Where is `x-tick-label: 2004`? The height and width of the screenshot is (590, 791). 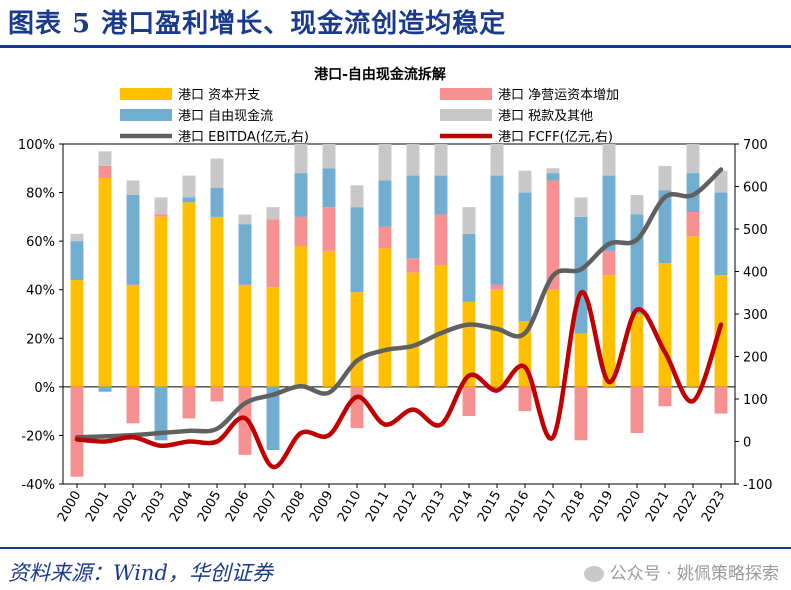 x-tick-label: 2004 is located at coordinates (182, 507).